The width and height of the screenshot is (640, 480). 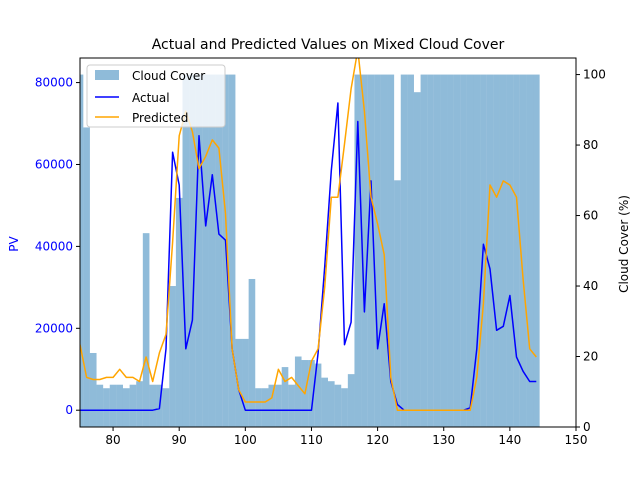 I want to click on legend: Cloud Cover Actual Predicted, so click(x=156, y=96).